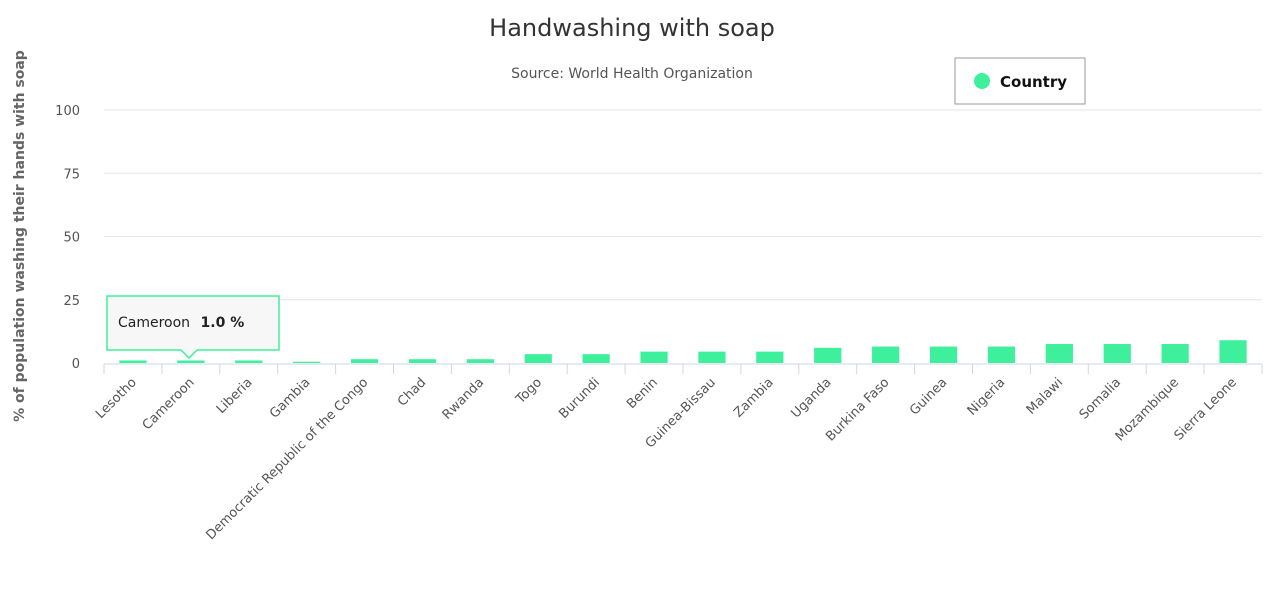 The width and height of the screenshot is (1264, 593). What do you see at coordinates (1059, 353) in the screenshot?
I see `bar-malawi` at bounding box center [1059, 353].